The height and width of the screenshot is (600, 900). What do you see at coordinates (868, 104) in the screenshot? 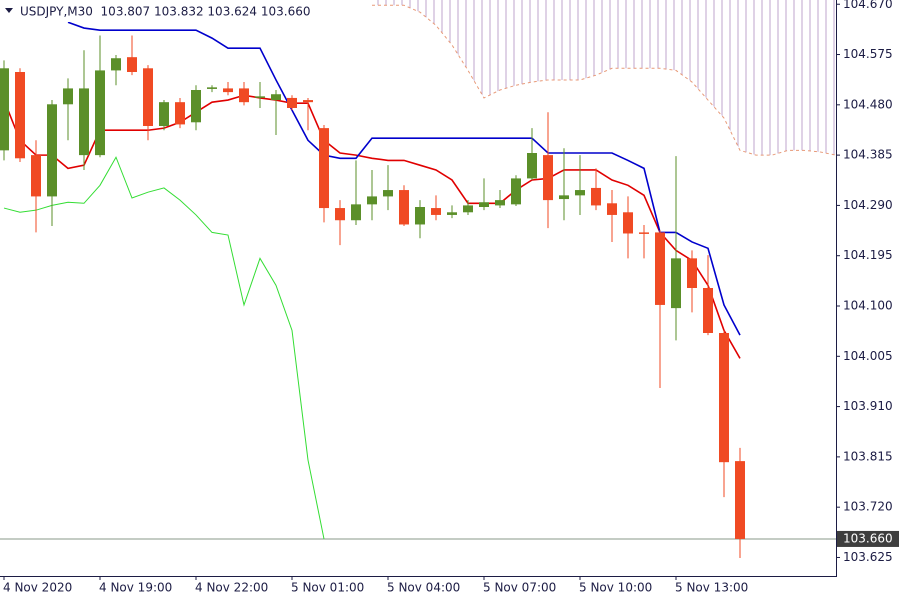
I see `y-tick-label: 104.480` at bounding box center [868, 104].